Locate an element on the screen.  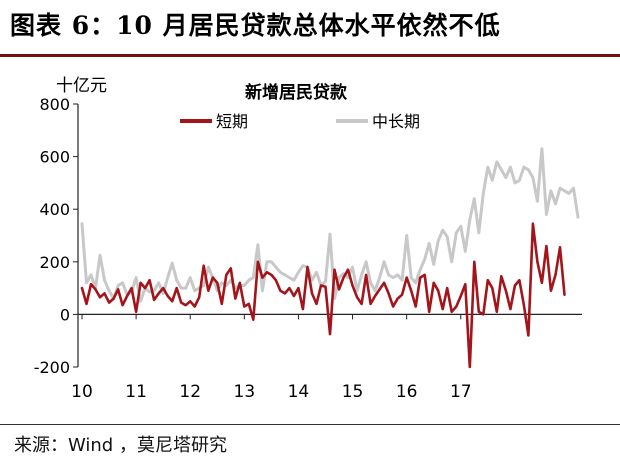
x-tick-label: 17 is located at coordinates (461, 392).